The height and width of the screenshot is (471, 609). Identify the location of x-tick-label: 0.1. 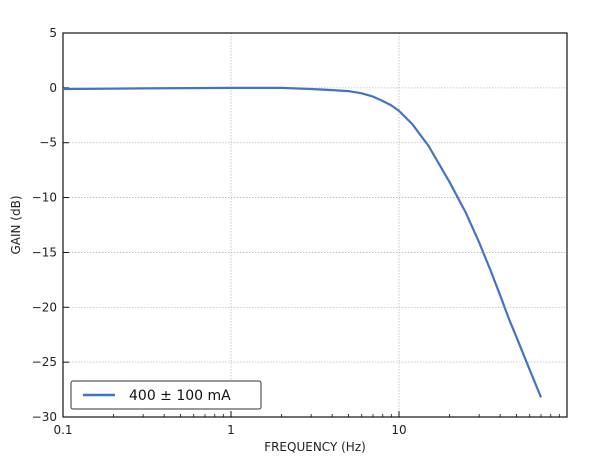
(62, 430).